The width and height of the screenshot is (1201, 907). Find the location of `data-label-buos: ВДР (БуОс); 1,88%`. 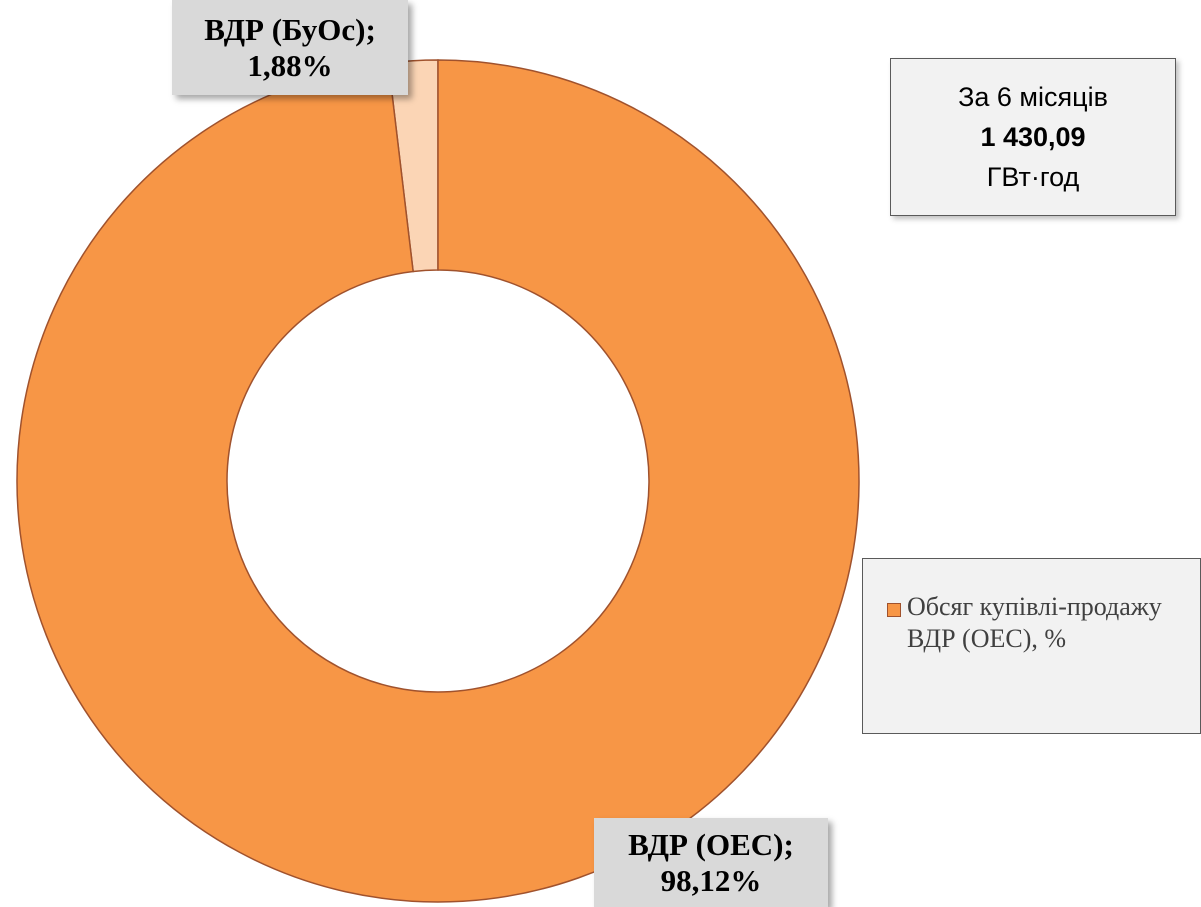

data-label-buos: ВДР (БуОс); 1,88% is located at coordinates (290, 47).